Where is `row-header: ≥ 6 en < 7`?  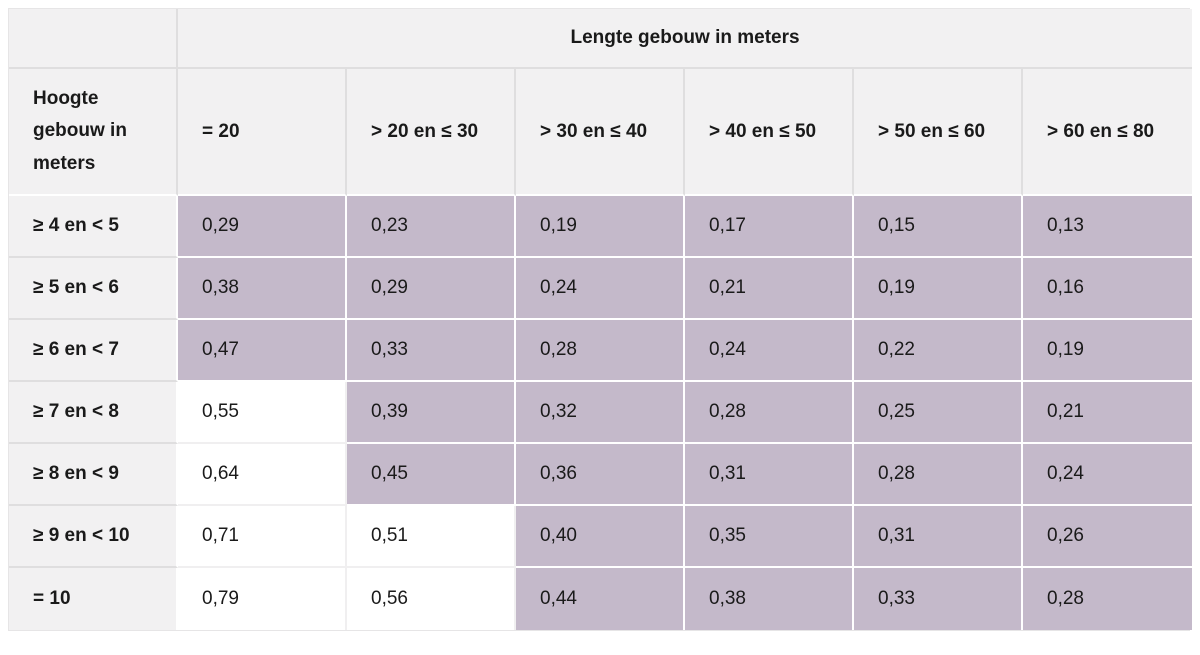
row-header: ≥ 6 en < 7 is located at coordinates (93, 351).